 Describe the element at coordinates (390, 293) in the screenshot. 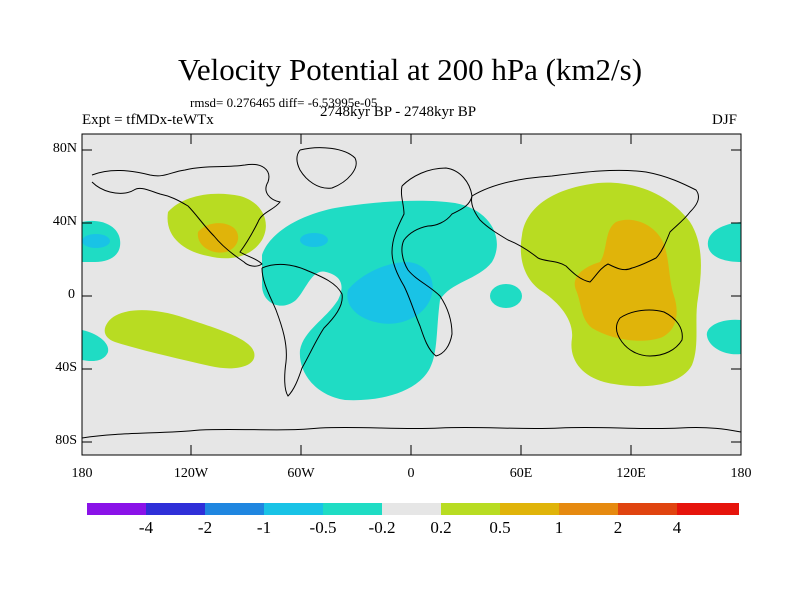

I see `neg-mod-region-atlantic` at that location.